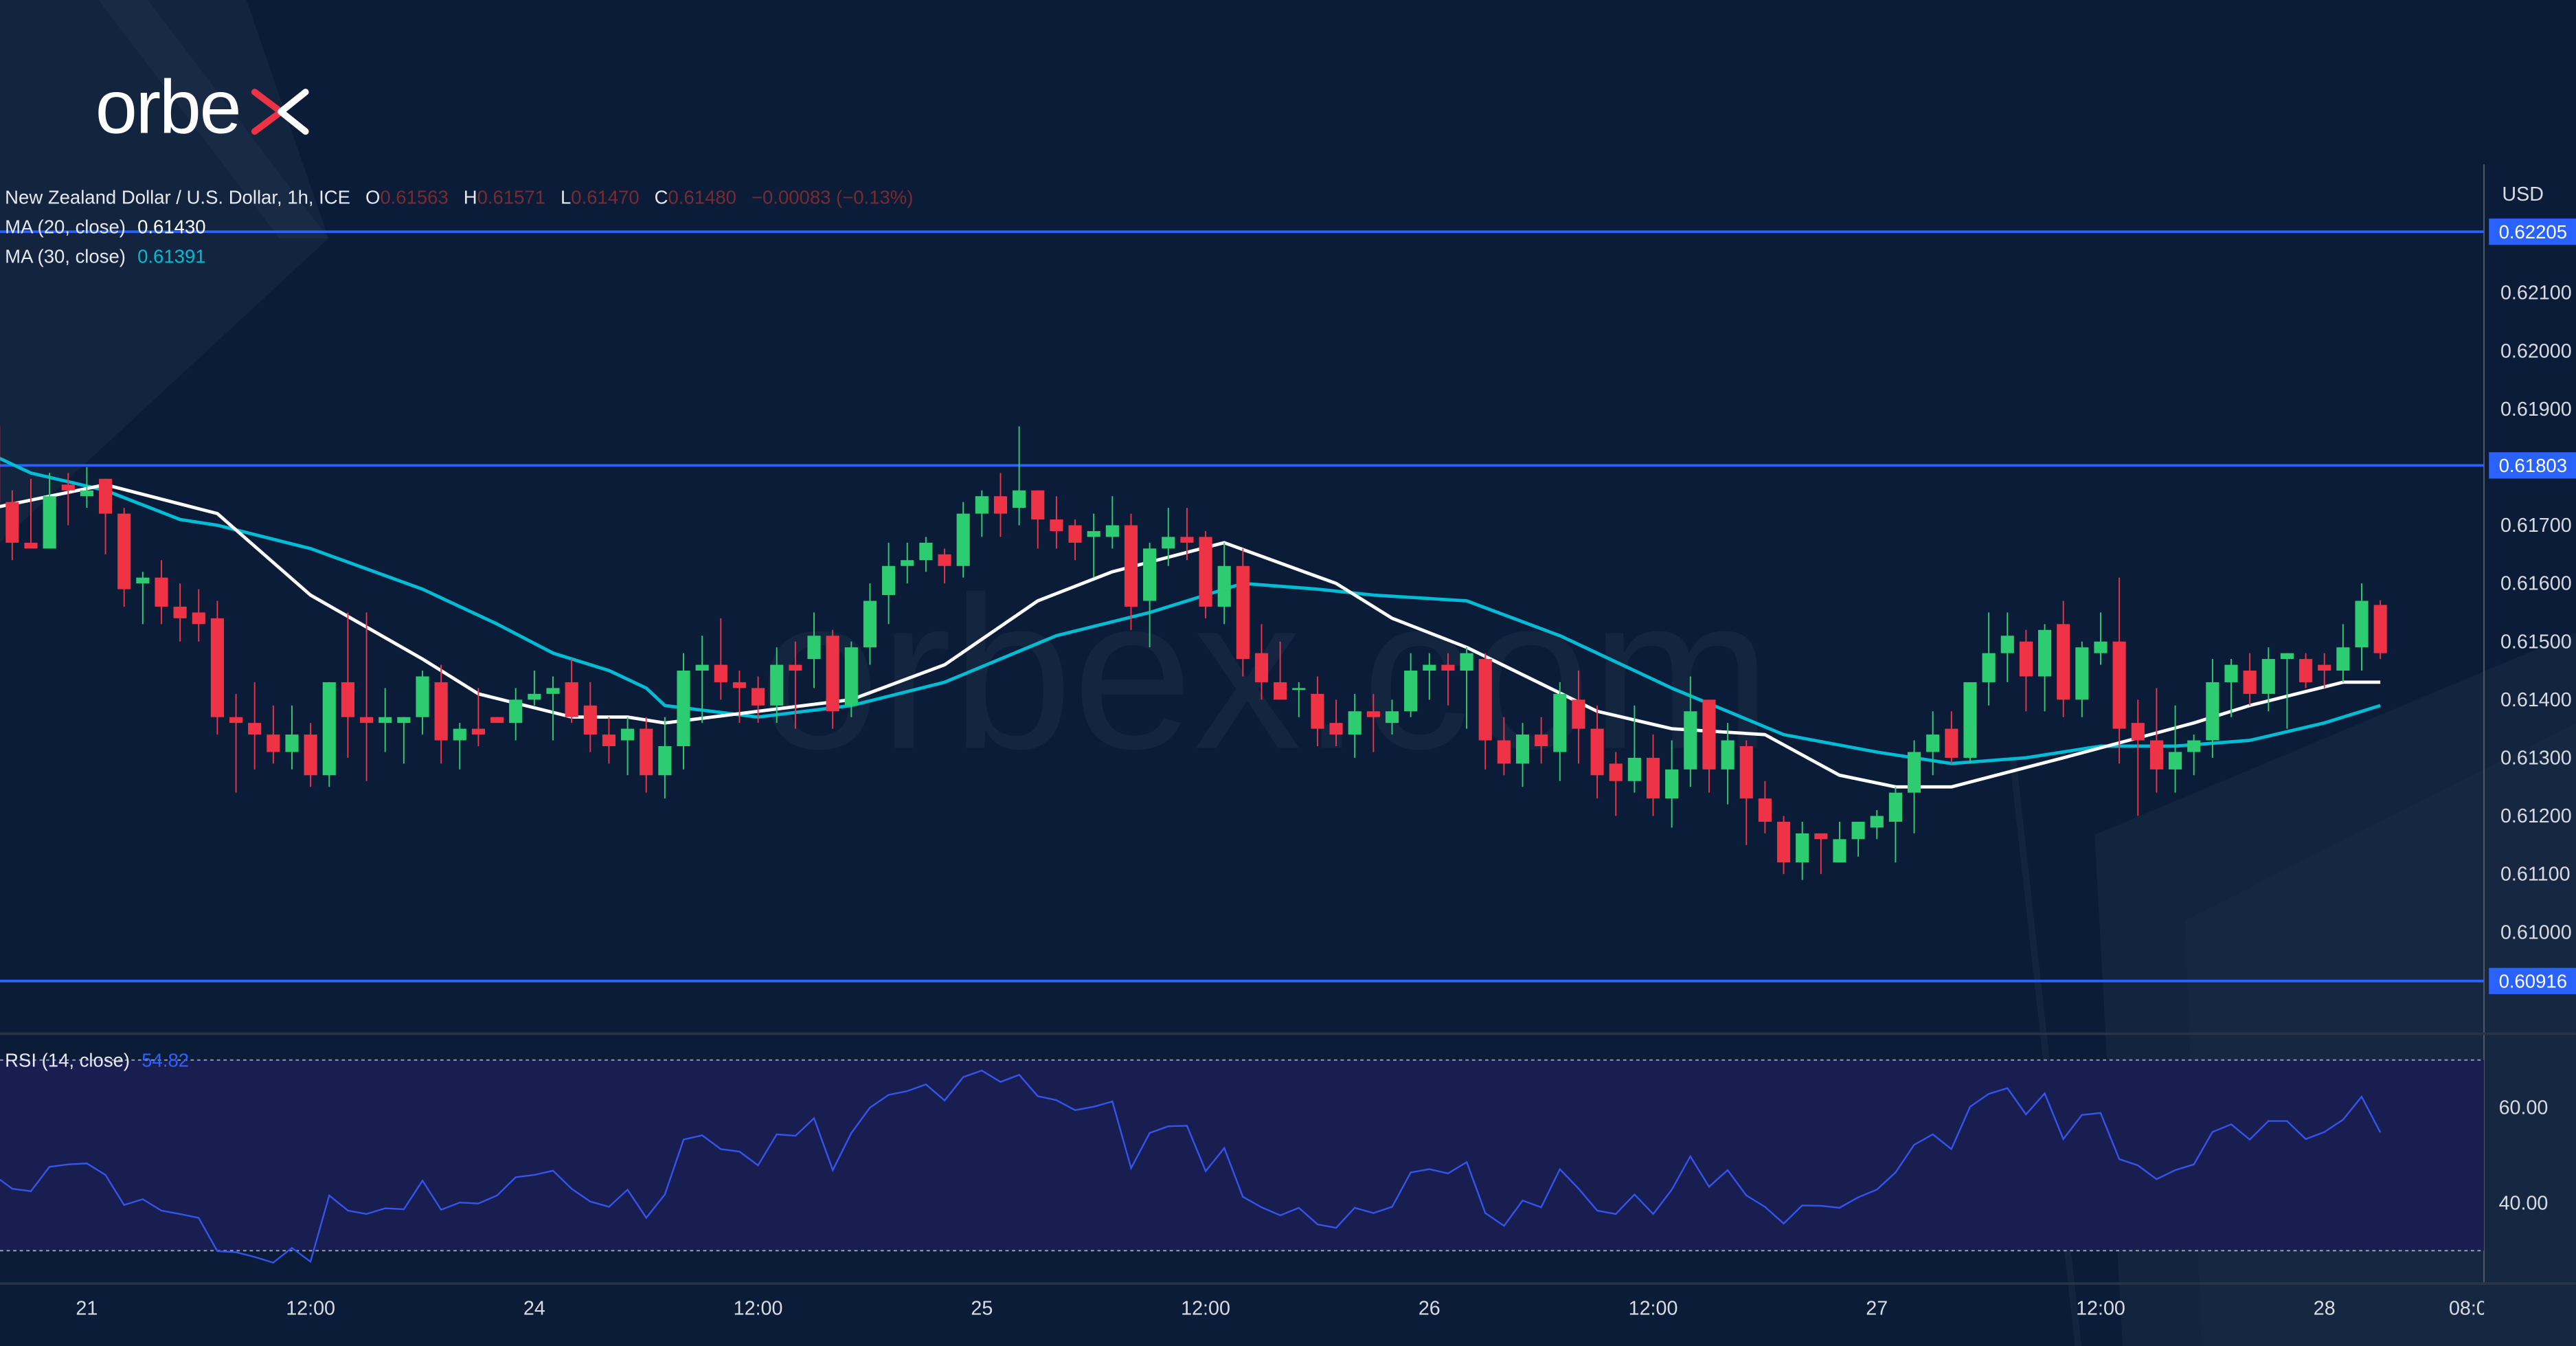  What do you see at coordinates (2536, 584) in the screenshot?
I see `price-tick-label: 0.61600` at bounding box center [2536, 584].